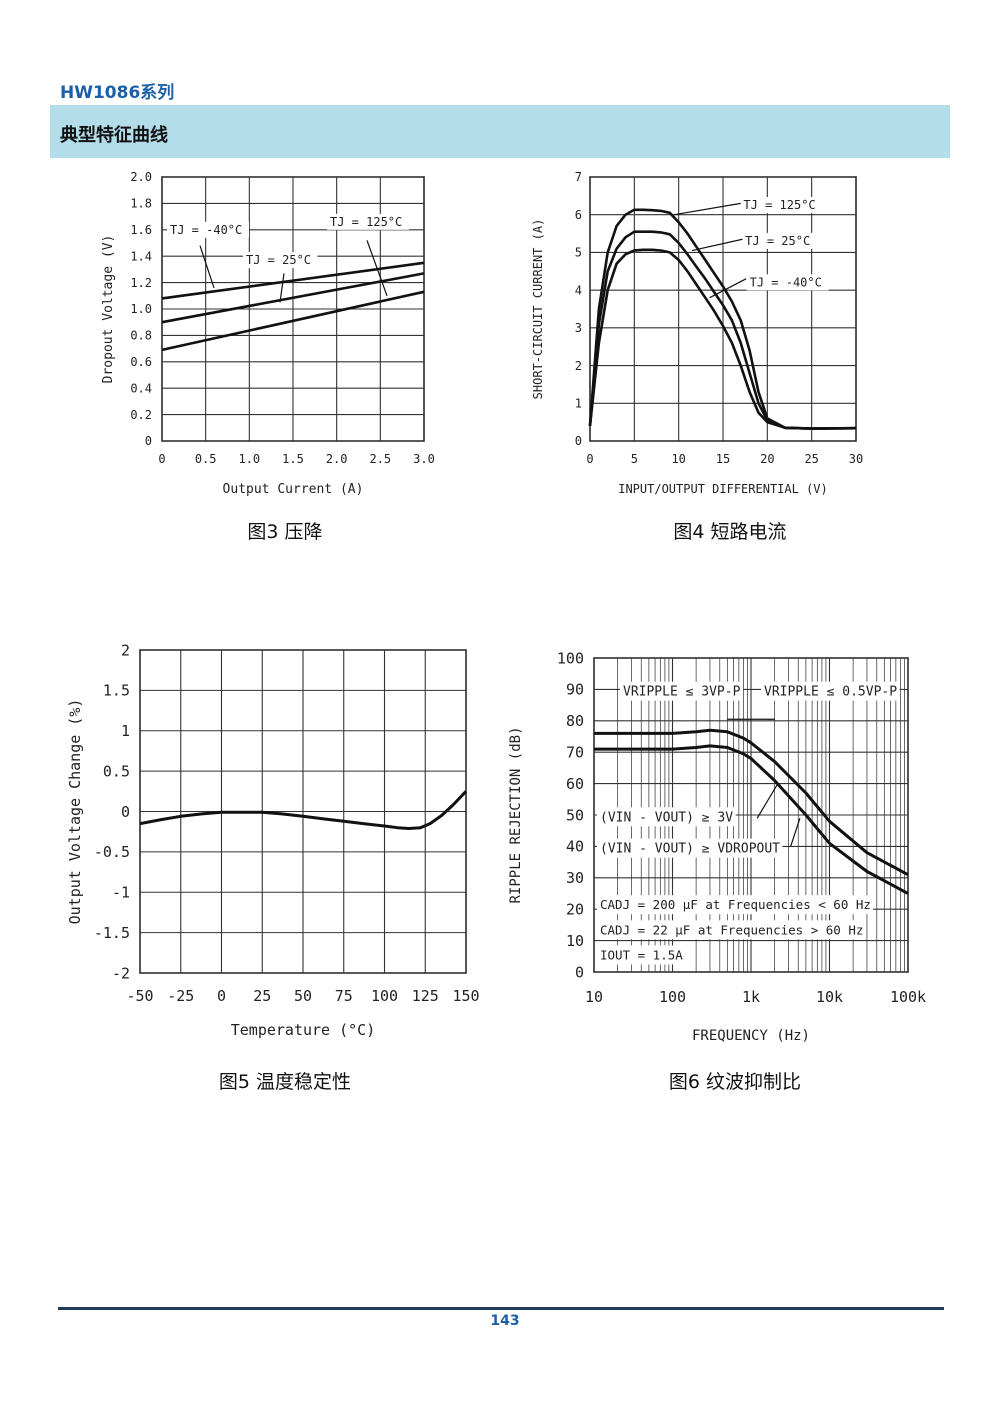 This screenshot has height=1414, width=1000. I want to click on caption-fig5: 图5 温度稳定性, so click(285, 1082).